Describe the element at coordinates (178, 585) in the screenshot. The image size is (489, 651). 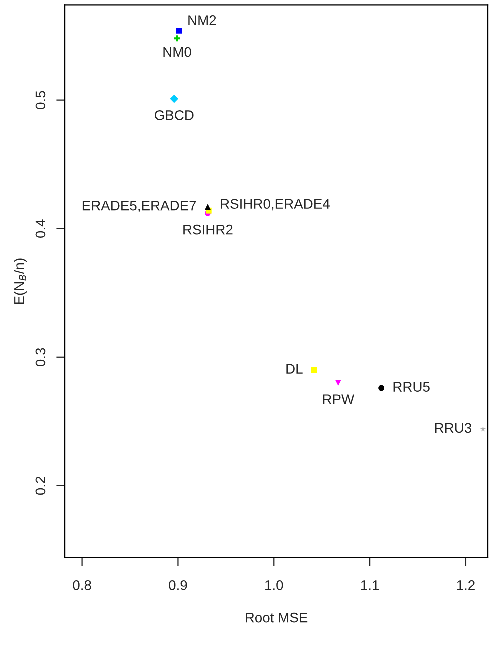
I see `x-tick-label: 0.9` at that location.